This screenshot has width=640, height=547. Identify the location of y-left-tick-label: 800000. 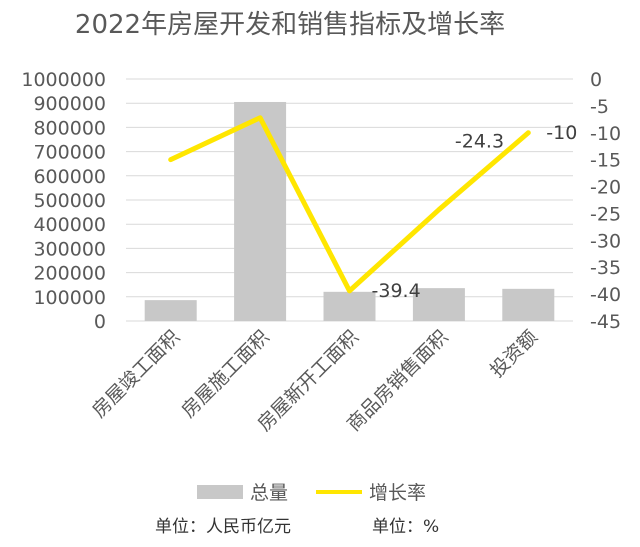
(69, 128).